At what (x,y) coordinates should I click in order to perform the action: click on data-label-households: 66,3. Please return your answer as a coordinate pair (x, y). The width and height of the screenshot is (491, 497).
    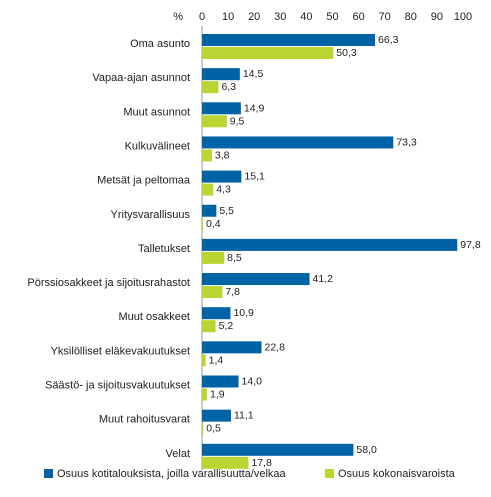
    Looking at the image, I should click on (388, 40).